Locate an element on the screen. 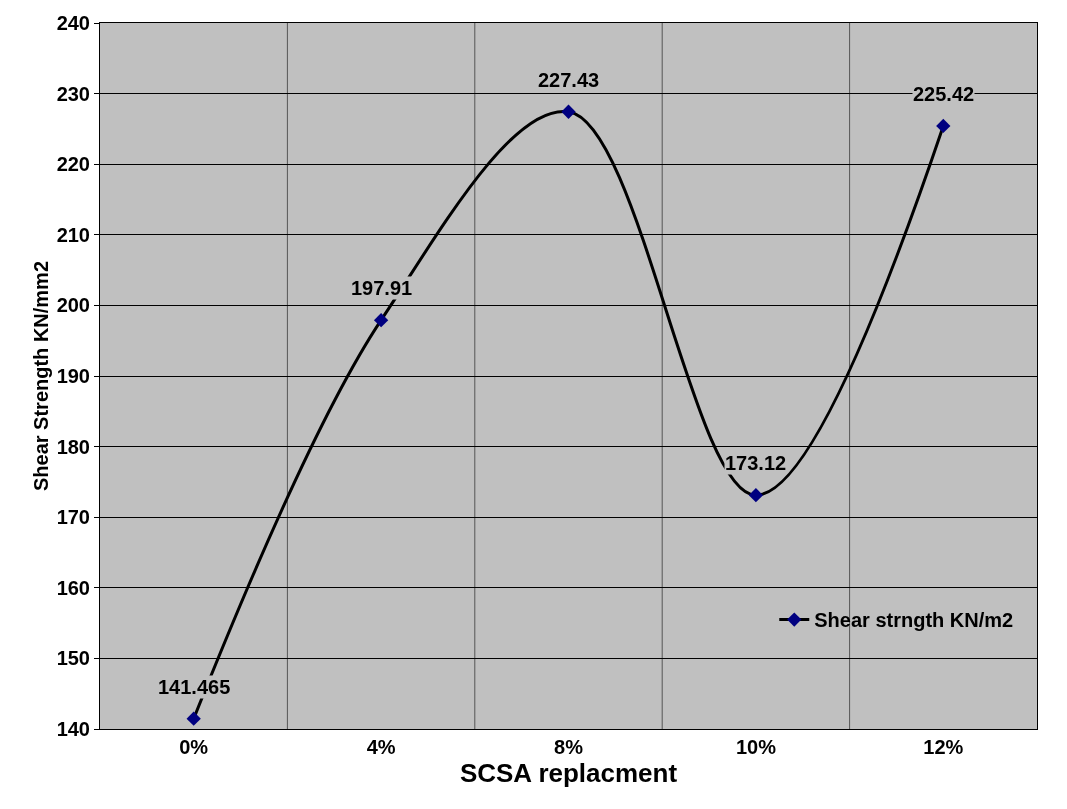 The width and height of the screenshot is (1067, 809). x-tick-label: 8% is located at coordinates (569, 747).